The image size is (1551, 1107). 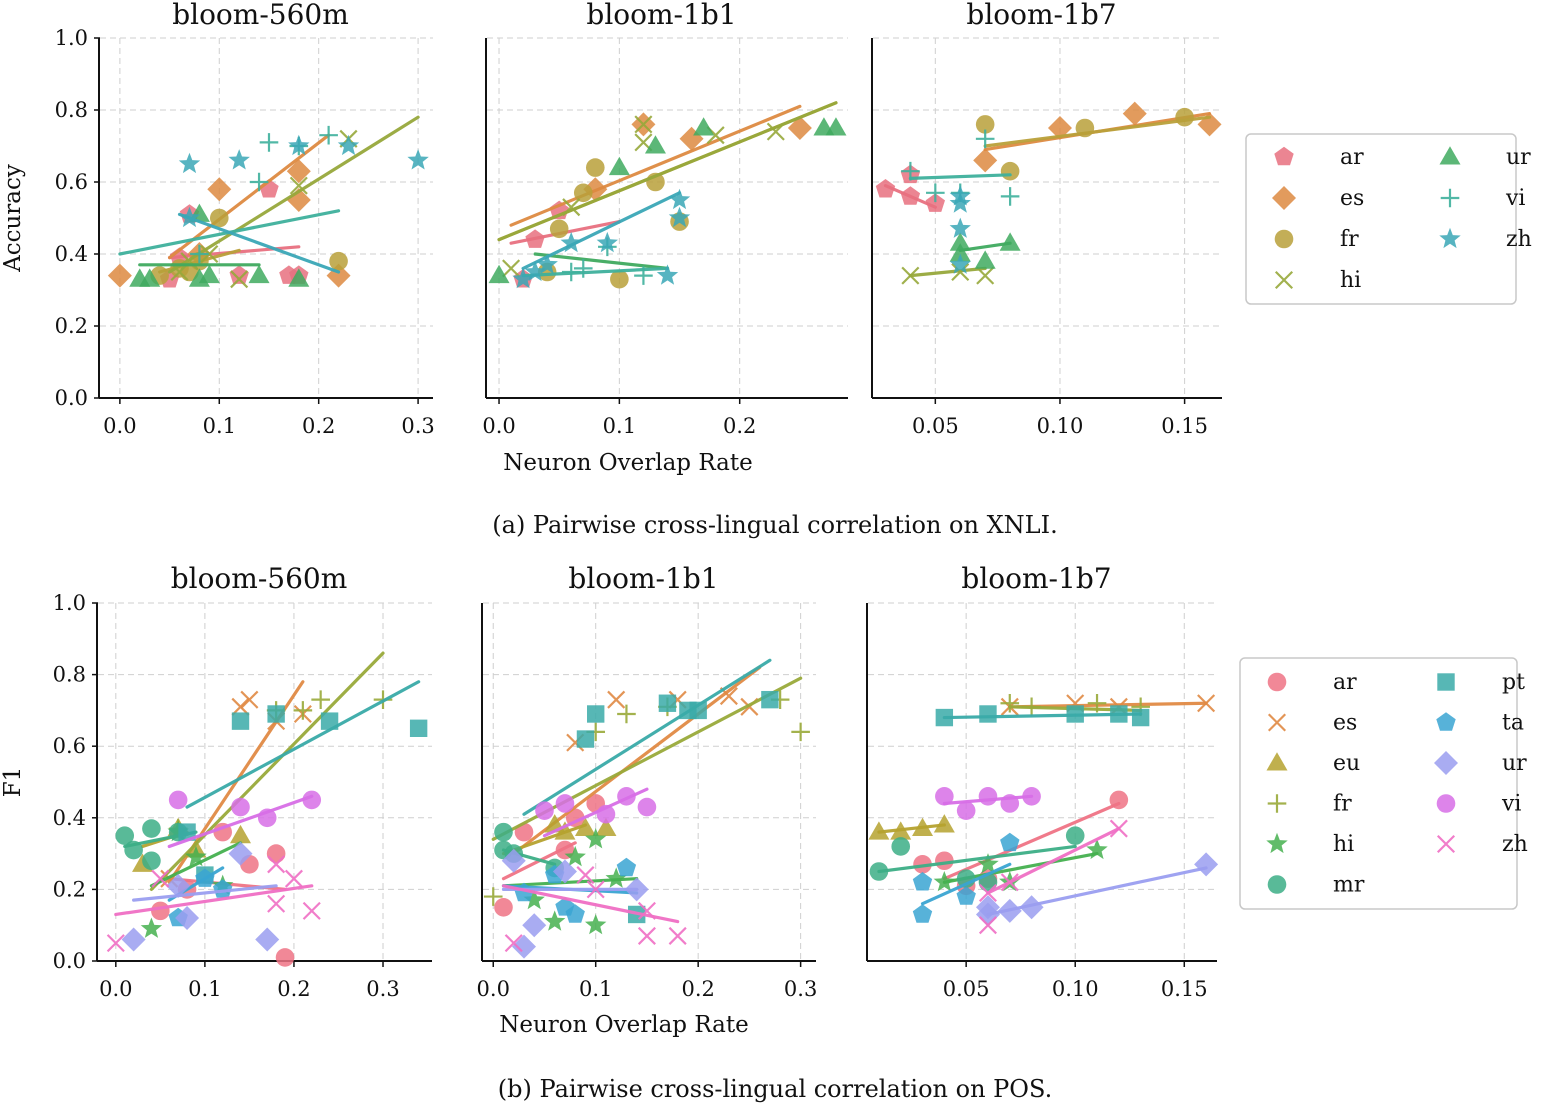 I want to click on legend-label: zh, so click(x=1515, y=844).